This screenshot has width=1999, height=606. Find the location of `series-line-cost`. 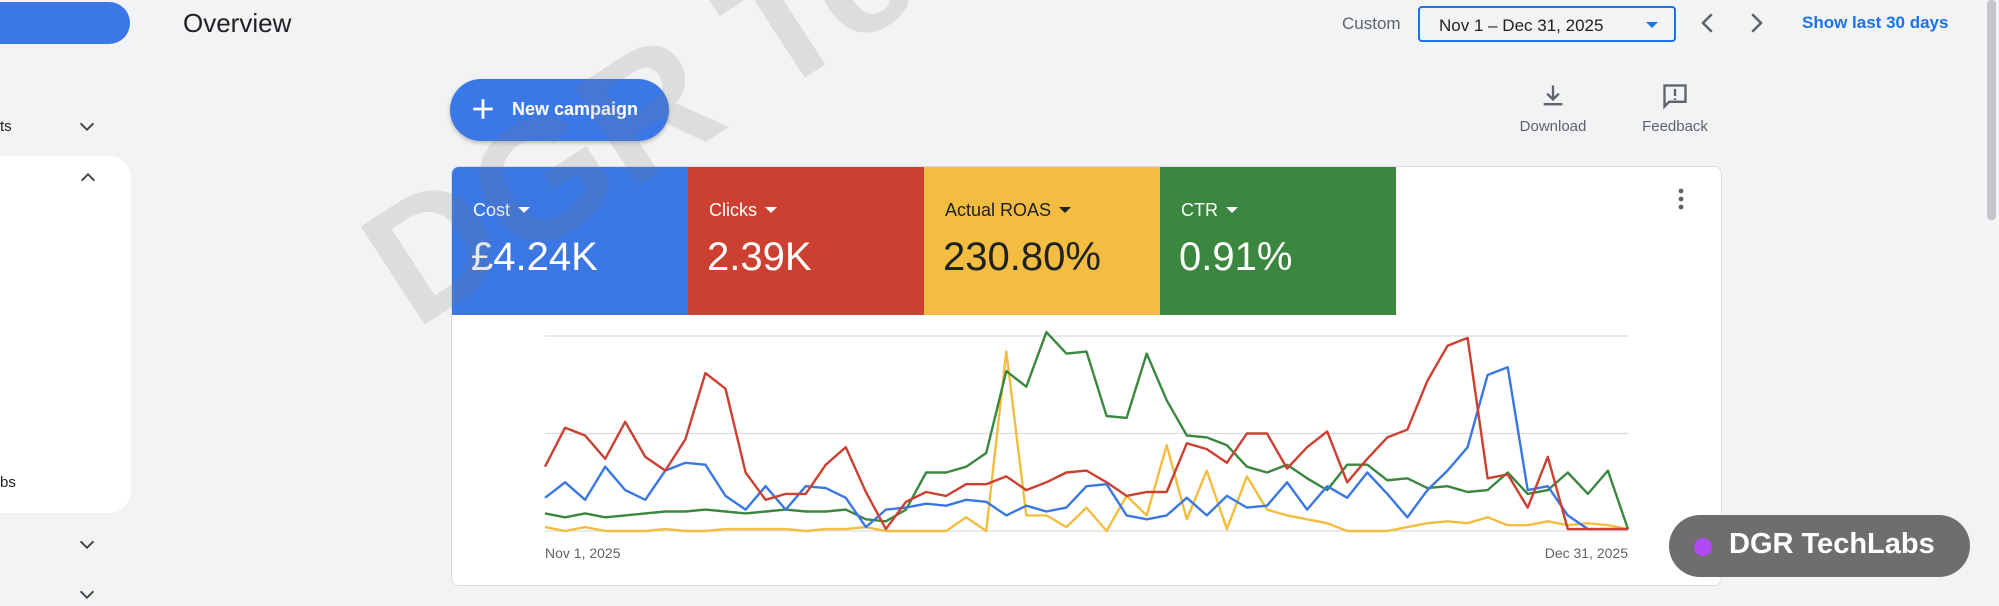

series-line-cost is located at coordinates (1086, 448).